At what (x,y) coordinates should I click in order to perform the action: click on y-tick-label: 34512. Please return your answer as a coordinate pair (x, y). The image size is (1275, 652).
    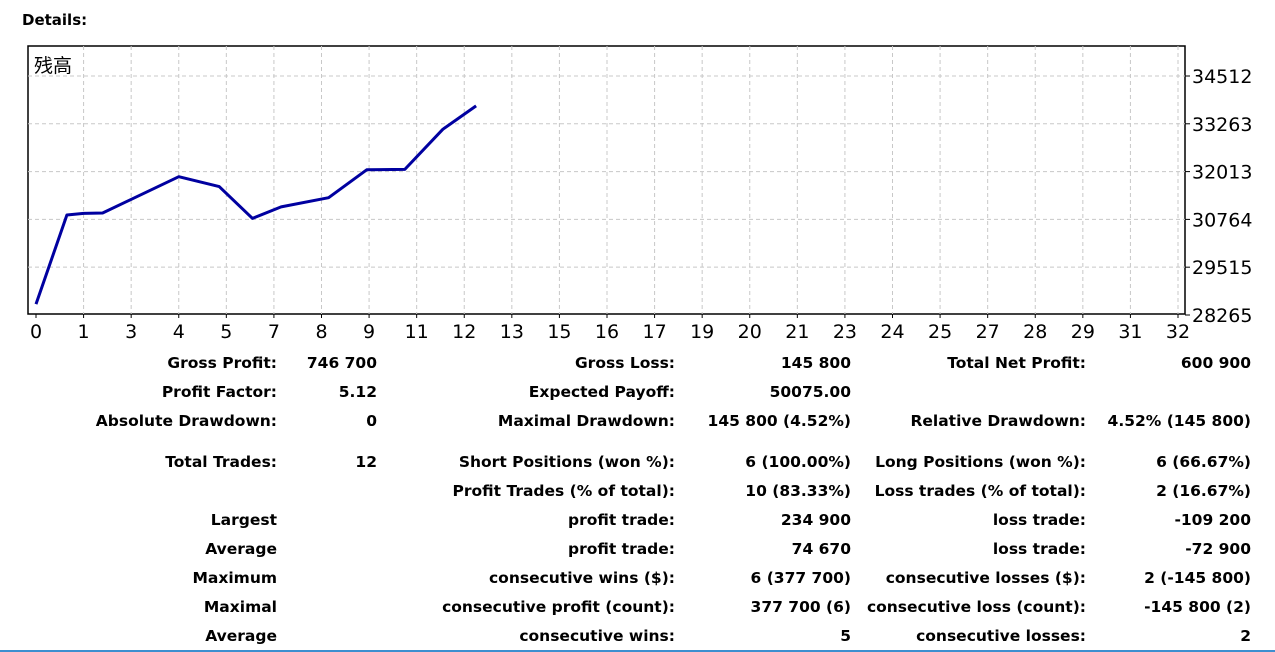
    Looking at the image, I should click on (1222, 77).